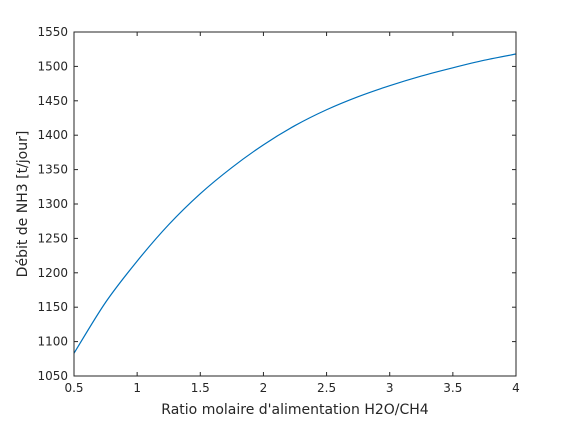 The height and width of the screenshot is (422, 570). I want to click on x-tick-label: 2, so click(264, 388).